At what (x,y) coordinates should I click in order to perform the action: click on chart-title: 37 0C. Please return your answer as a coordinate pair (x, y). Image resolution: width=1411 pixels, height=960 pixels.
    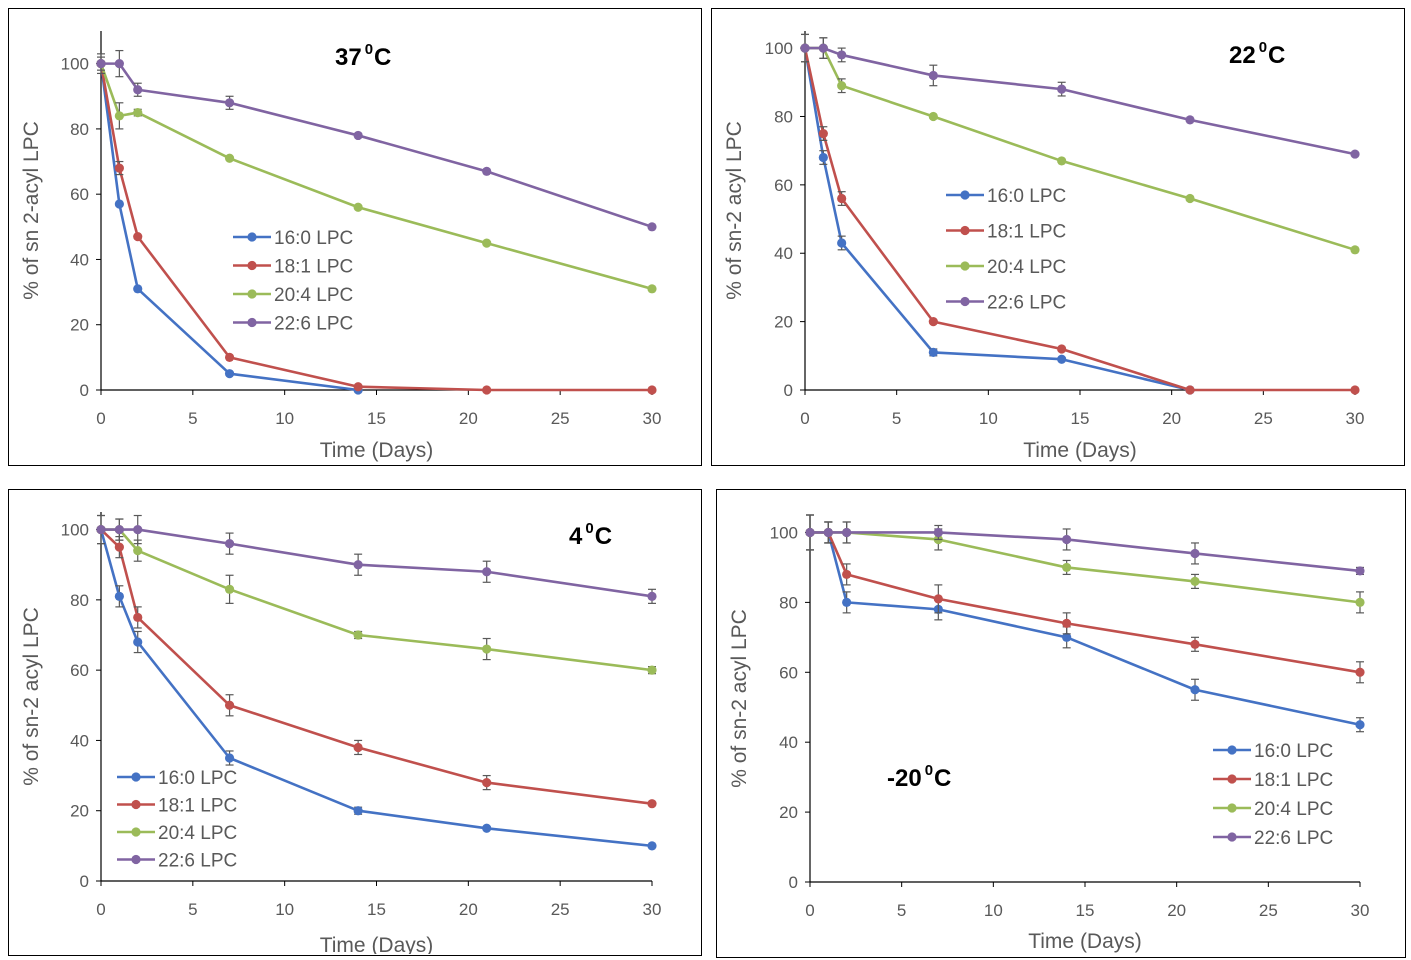
    Looking at the image, I should click on (363, 56).